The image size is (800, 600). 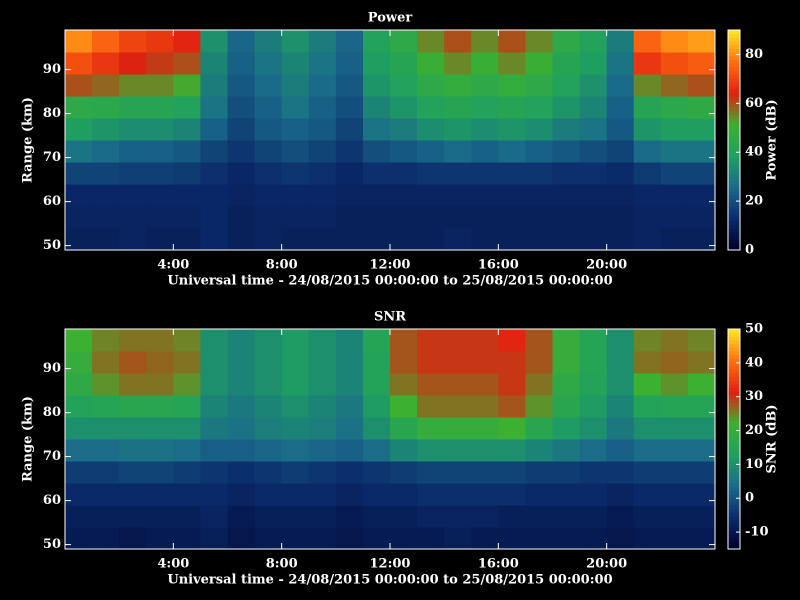 What do you see at coordinates (390, 564) in the screenshot?
I see `x-tick-label: 12:00` at bounding box center [390, 564].